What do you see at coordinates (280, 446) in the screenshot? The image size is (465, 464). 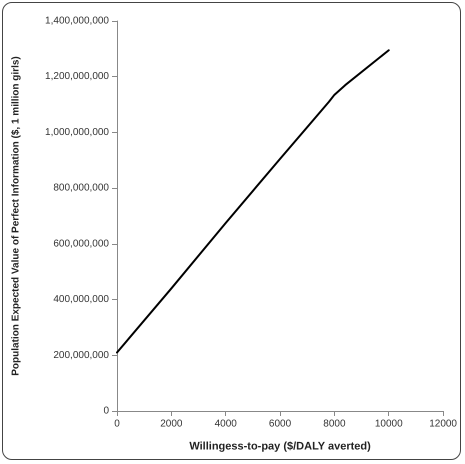 I see `x-axis-title: Willingess-to-pay ($/DALY averted)` at bounding box center [280, 446].